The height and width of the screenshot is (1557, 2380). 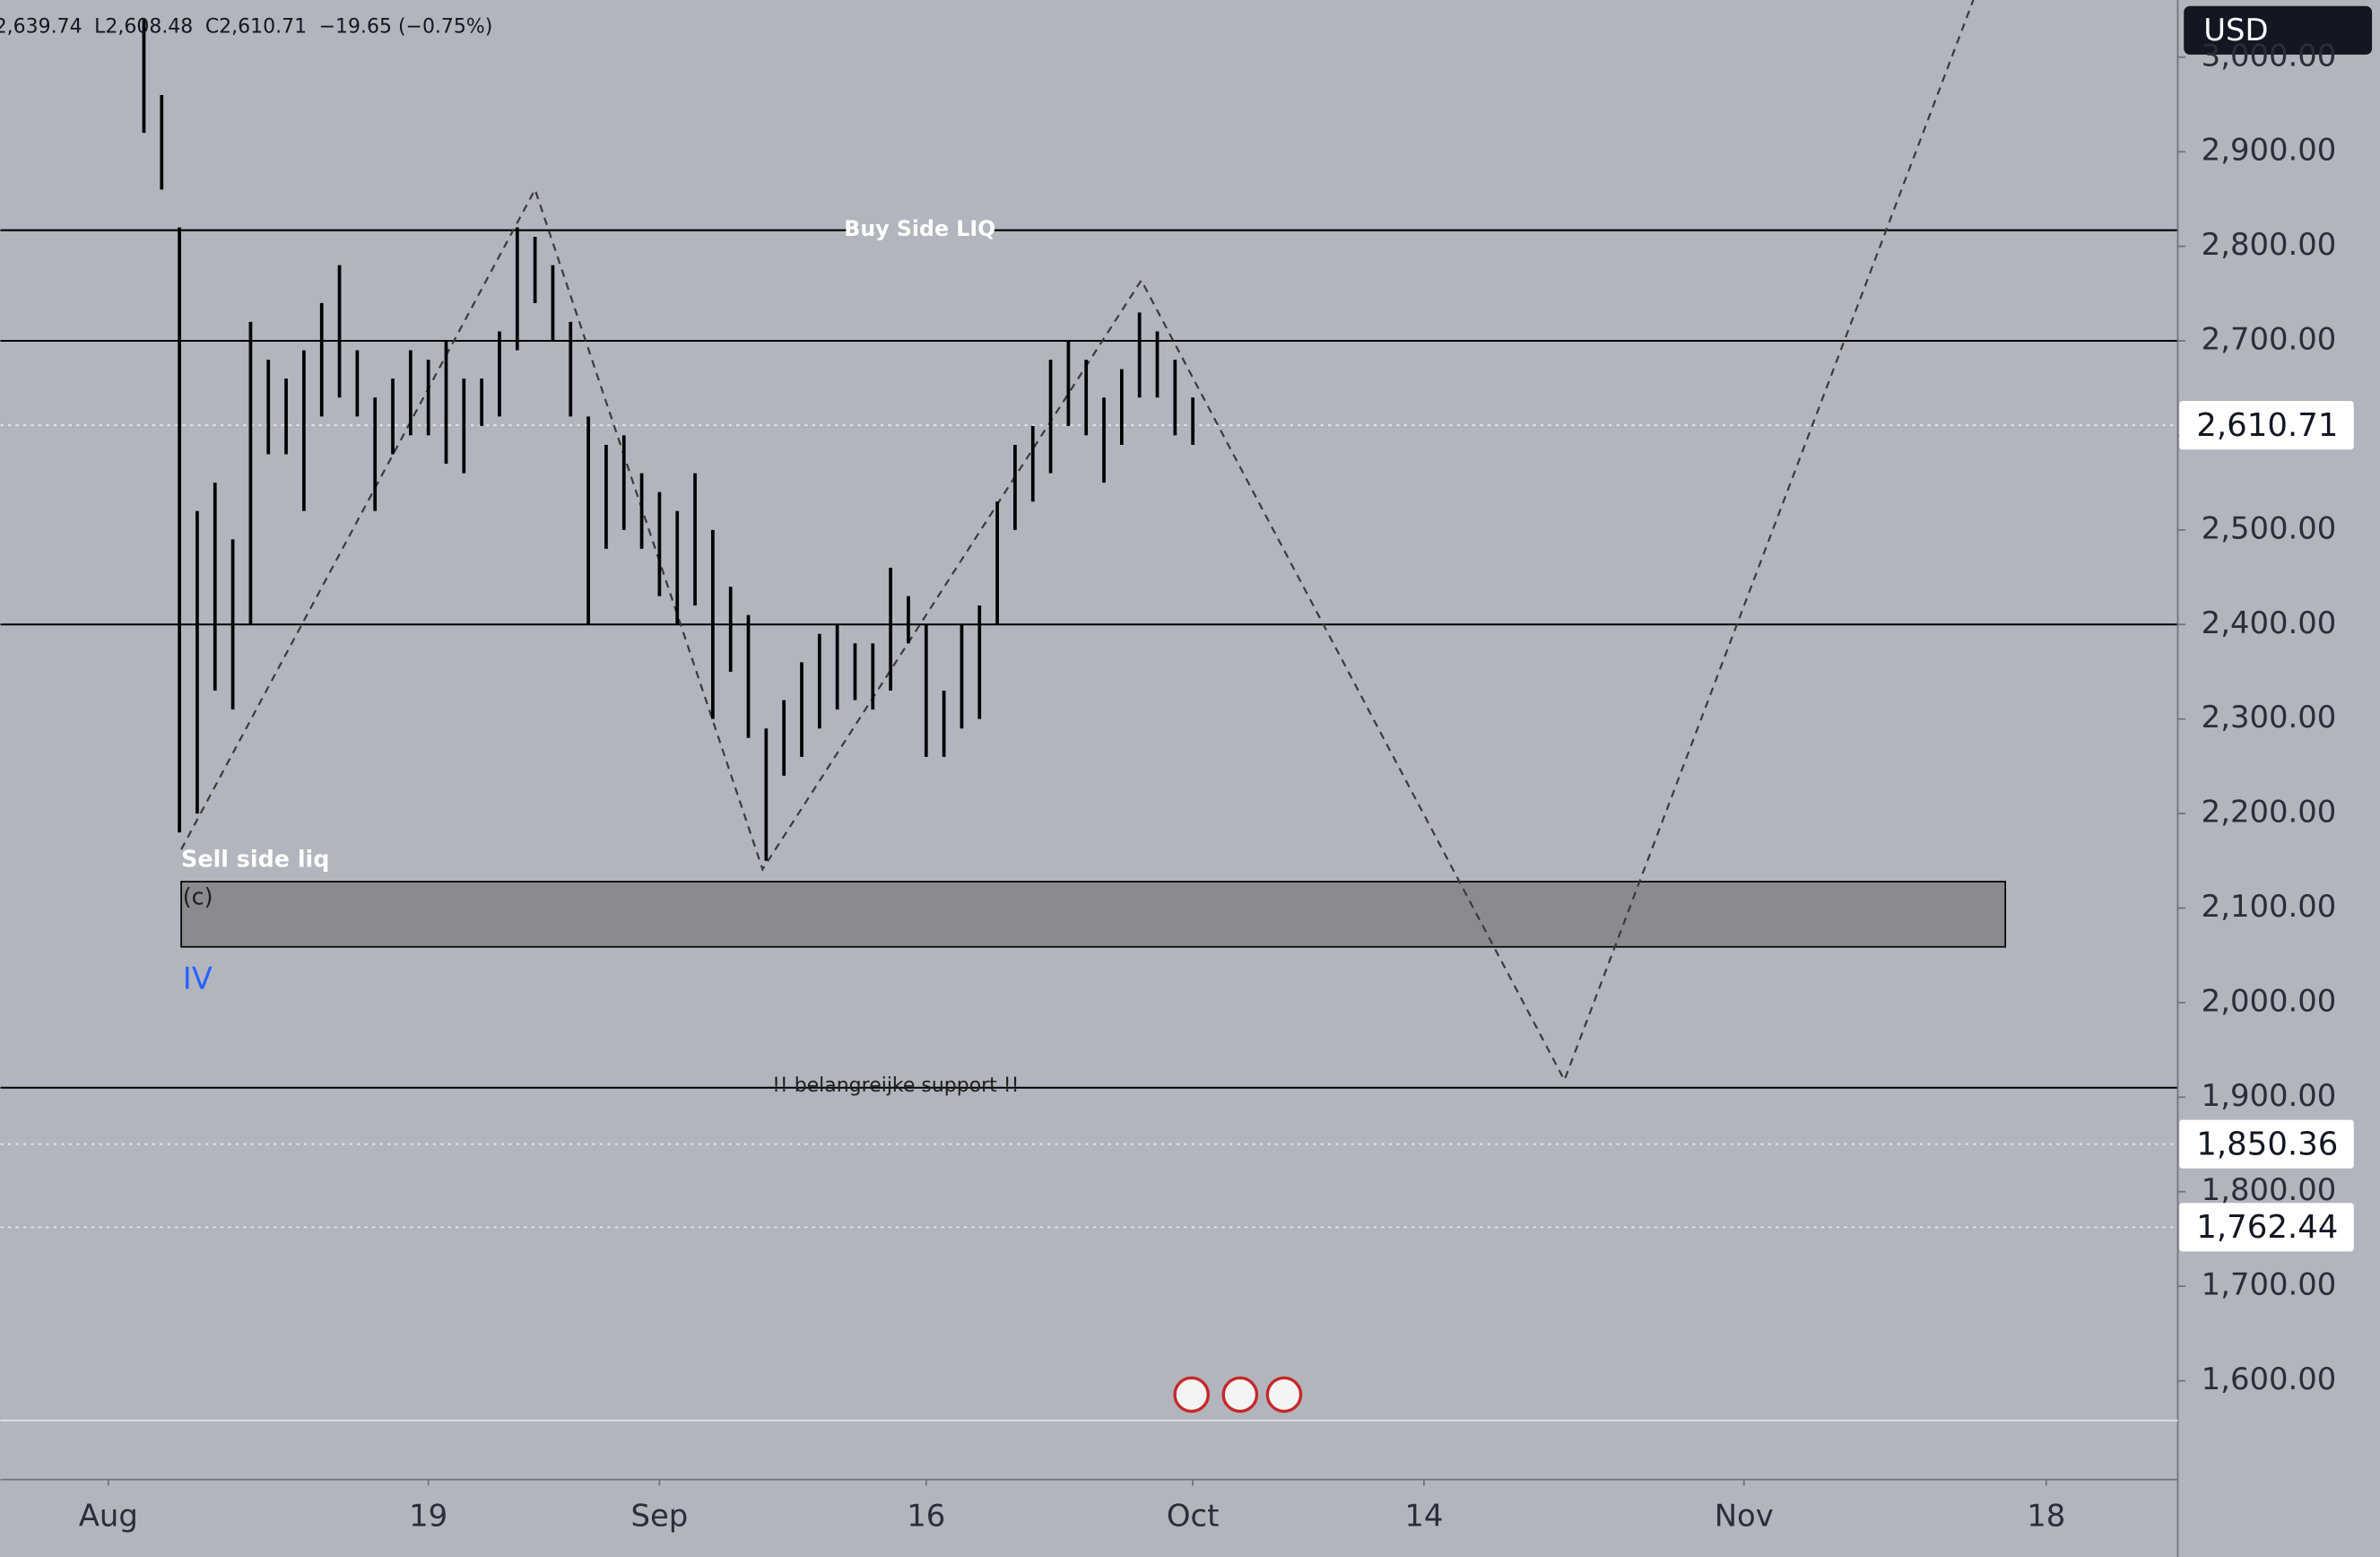 What do you see at coordinates (2269, 1095) in the screenshot?
I see `y-tick-label: 1,900.00` at bounding box center [2269, 1095].